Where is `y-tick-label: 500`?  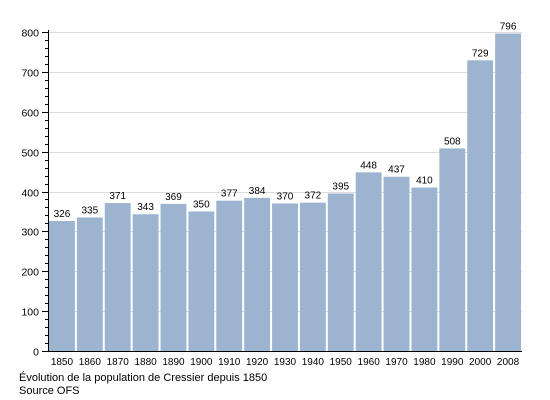 y-tick-label: 500 is located at coordinates (30, 154).